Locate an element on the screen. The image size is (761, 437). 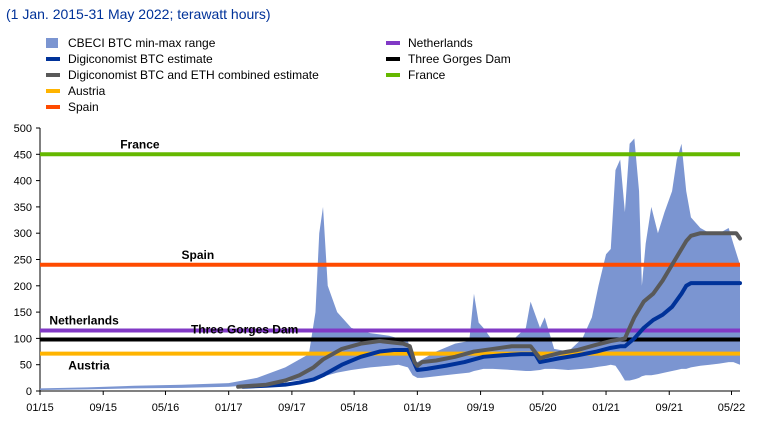
legend-cbeci-swatch is located at coordinates (52, 42).